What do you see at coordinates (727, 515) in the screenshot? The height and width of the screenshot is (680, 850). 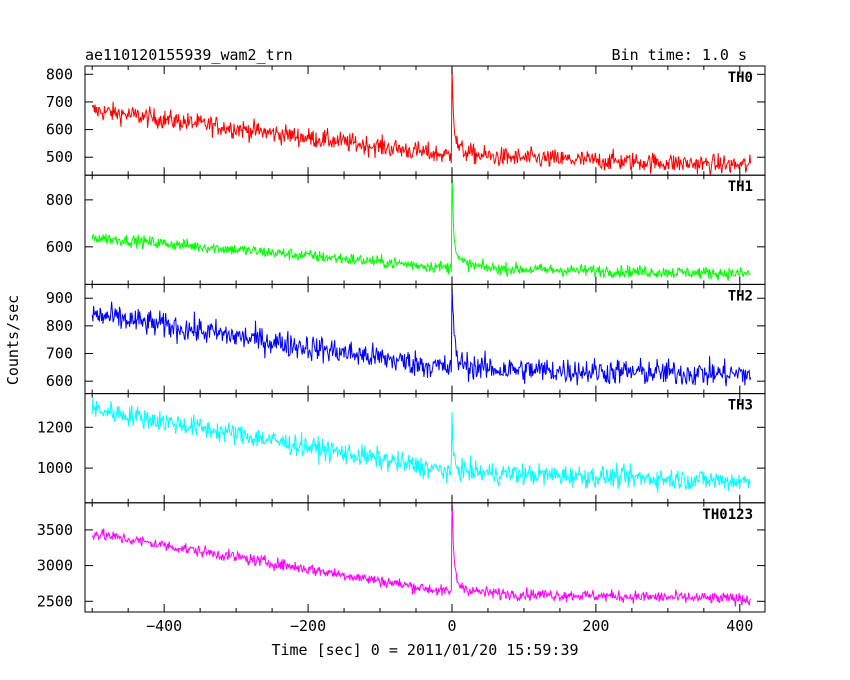 I see `panel-label-th0123: TH0123` at bounding box center [727, 515].